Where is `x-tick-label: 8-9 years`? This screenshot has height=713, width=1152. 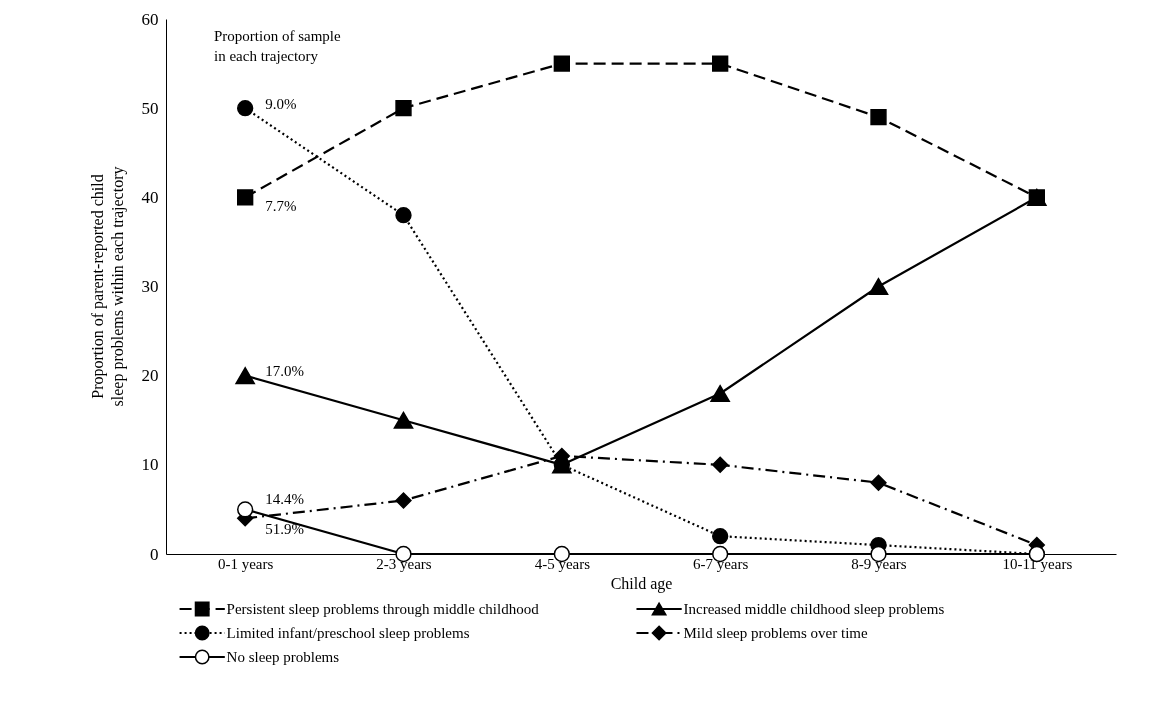
x-tick-label: 8-9 years is located at coordinates (879, 563).